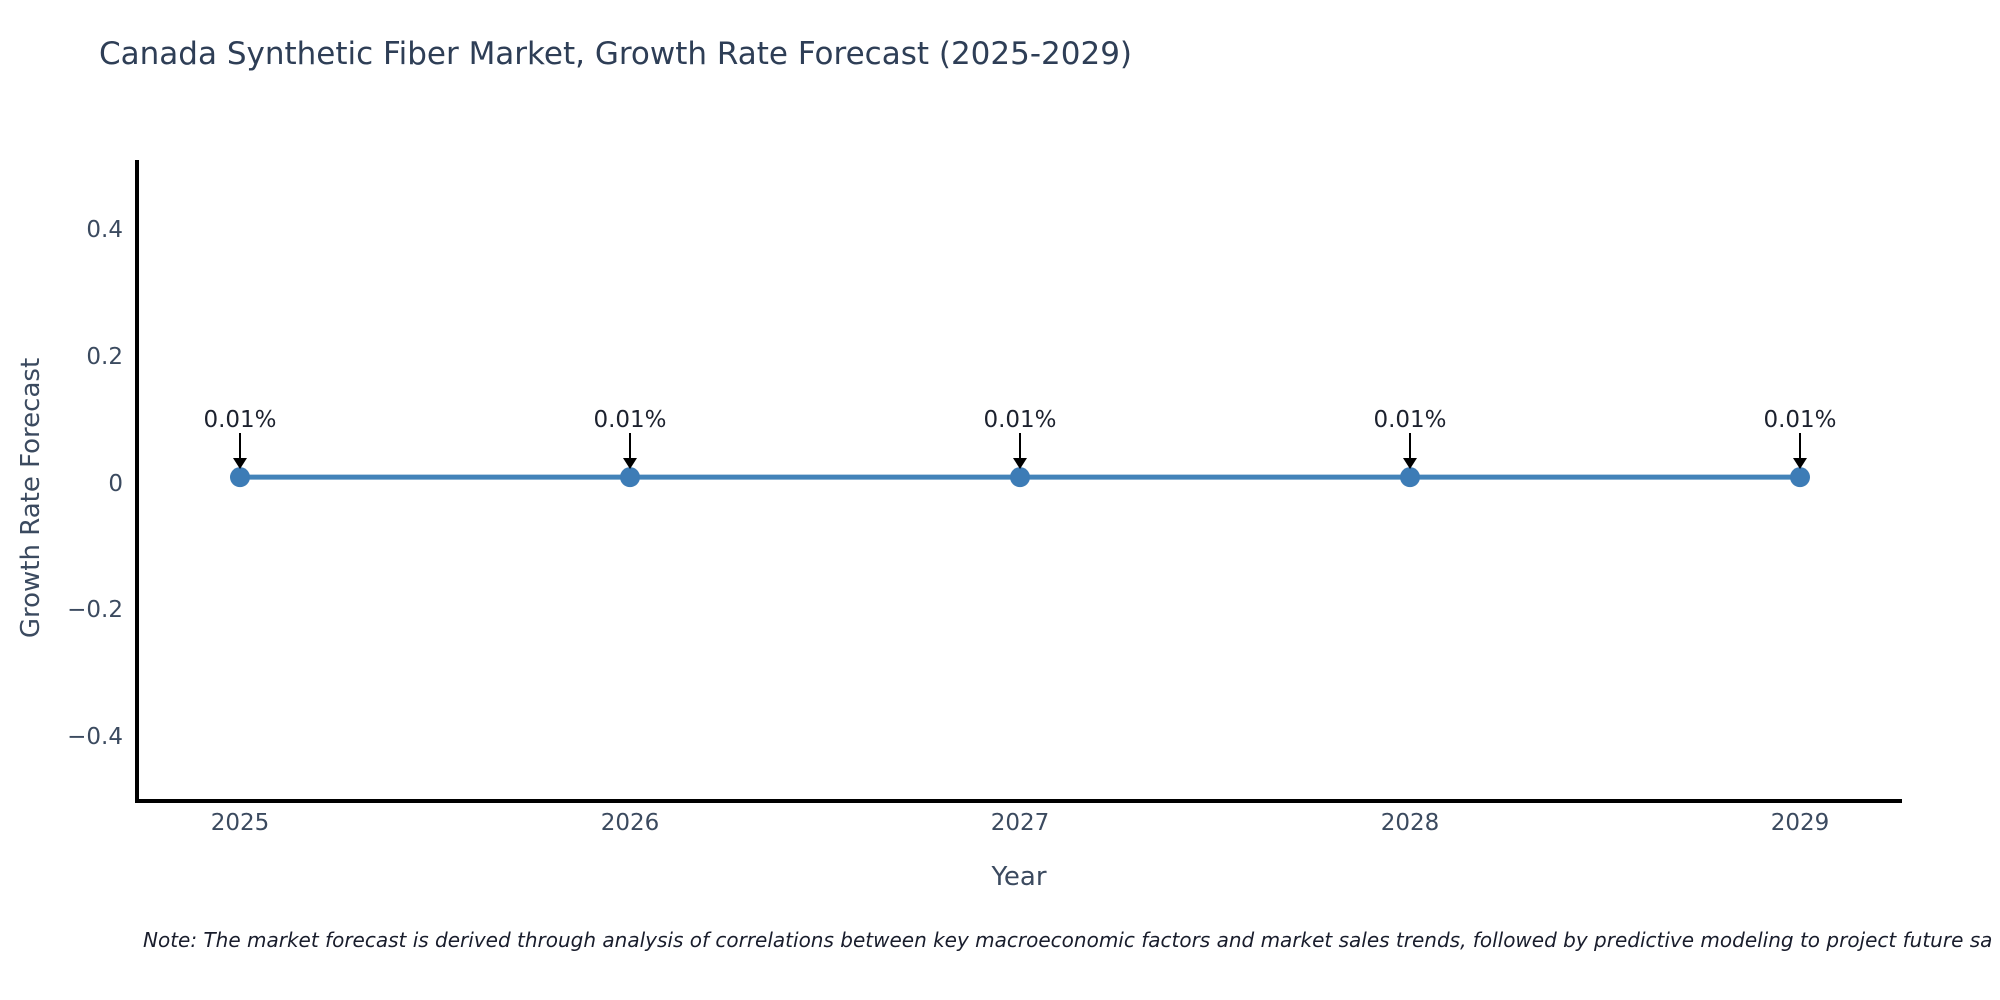  I want to click on y-tick-label: 0.4, so click(104, 230).